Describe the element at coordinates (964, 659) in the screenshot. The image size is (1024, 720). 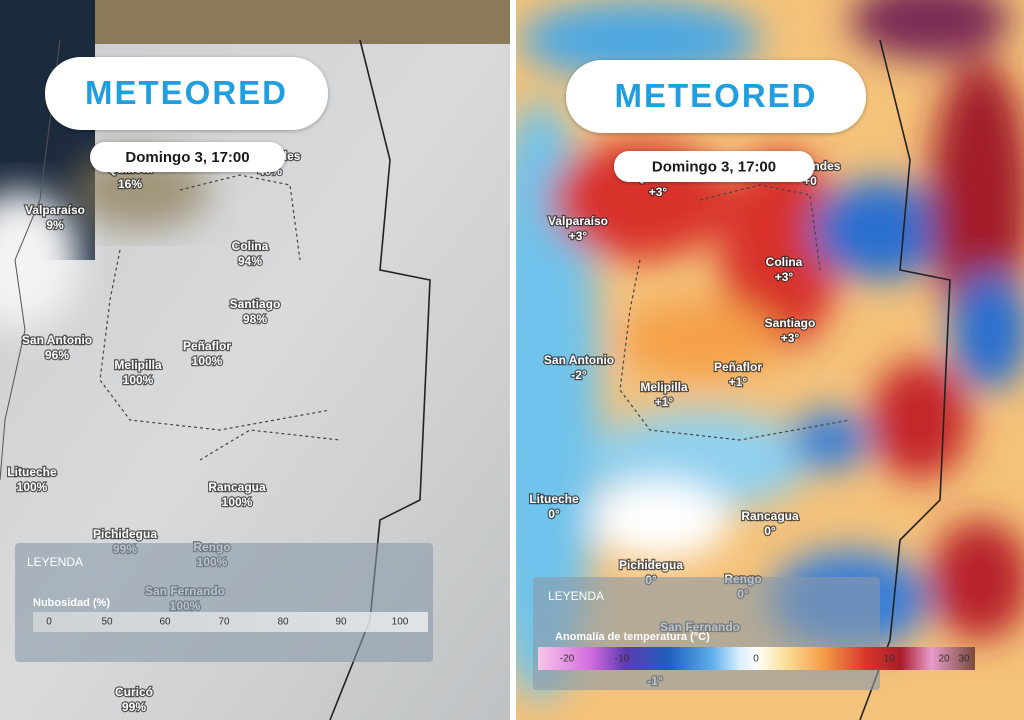
I see `legend-tick: 30` at that location.